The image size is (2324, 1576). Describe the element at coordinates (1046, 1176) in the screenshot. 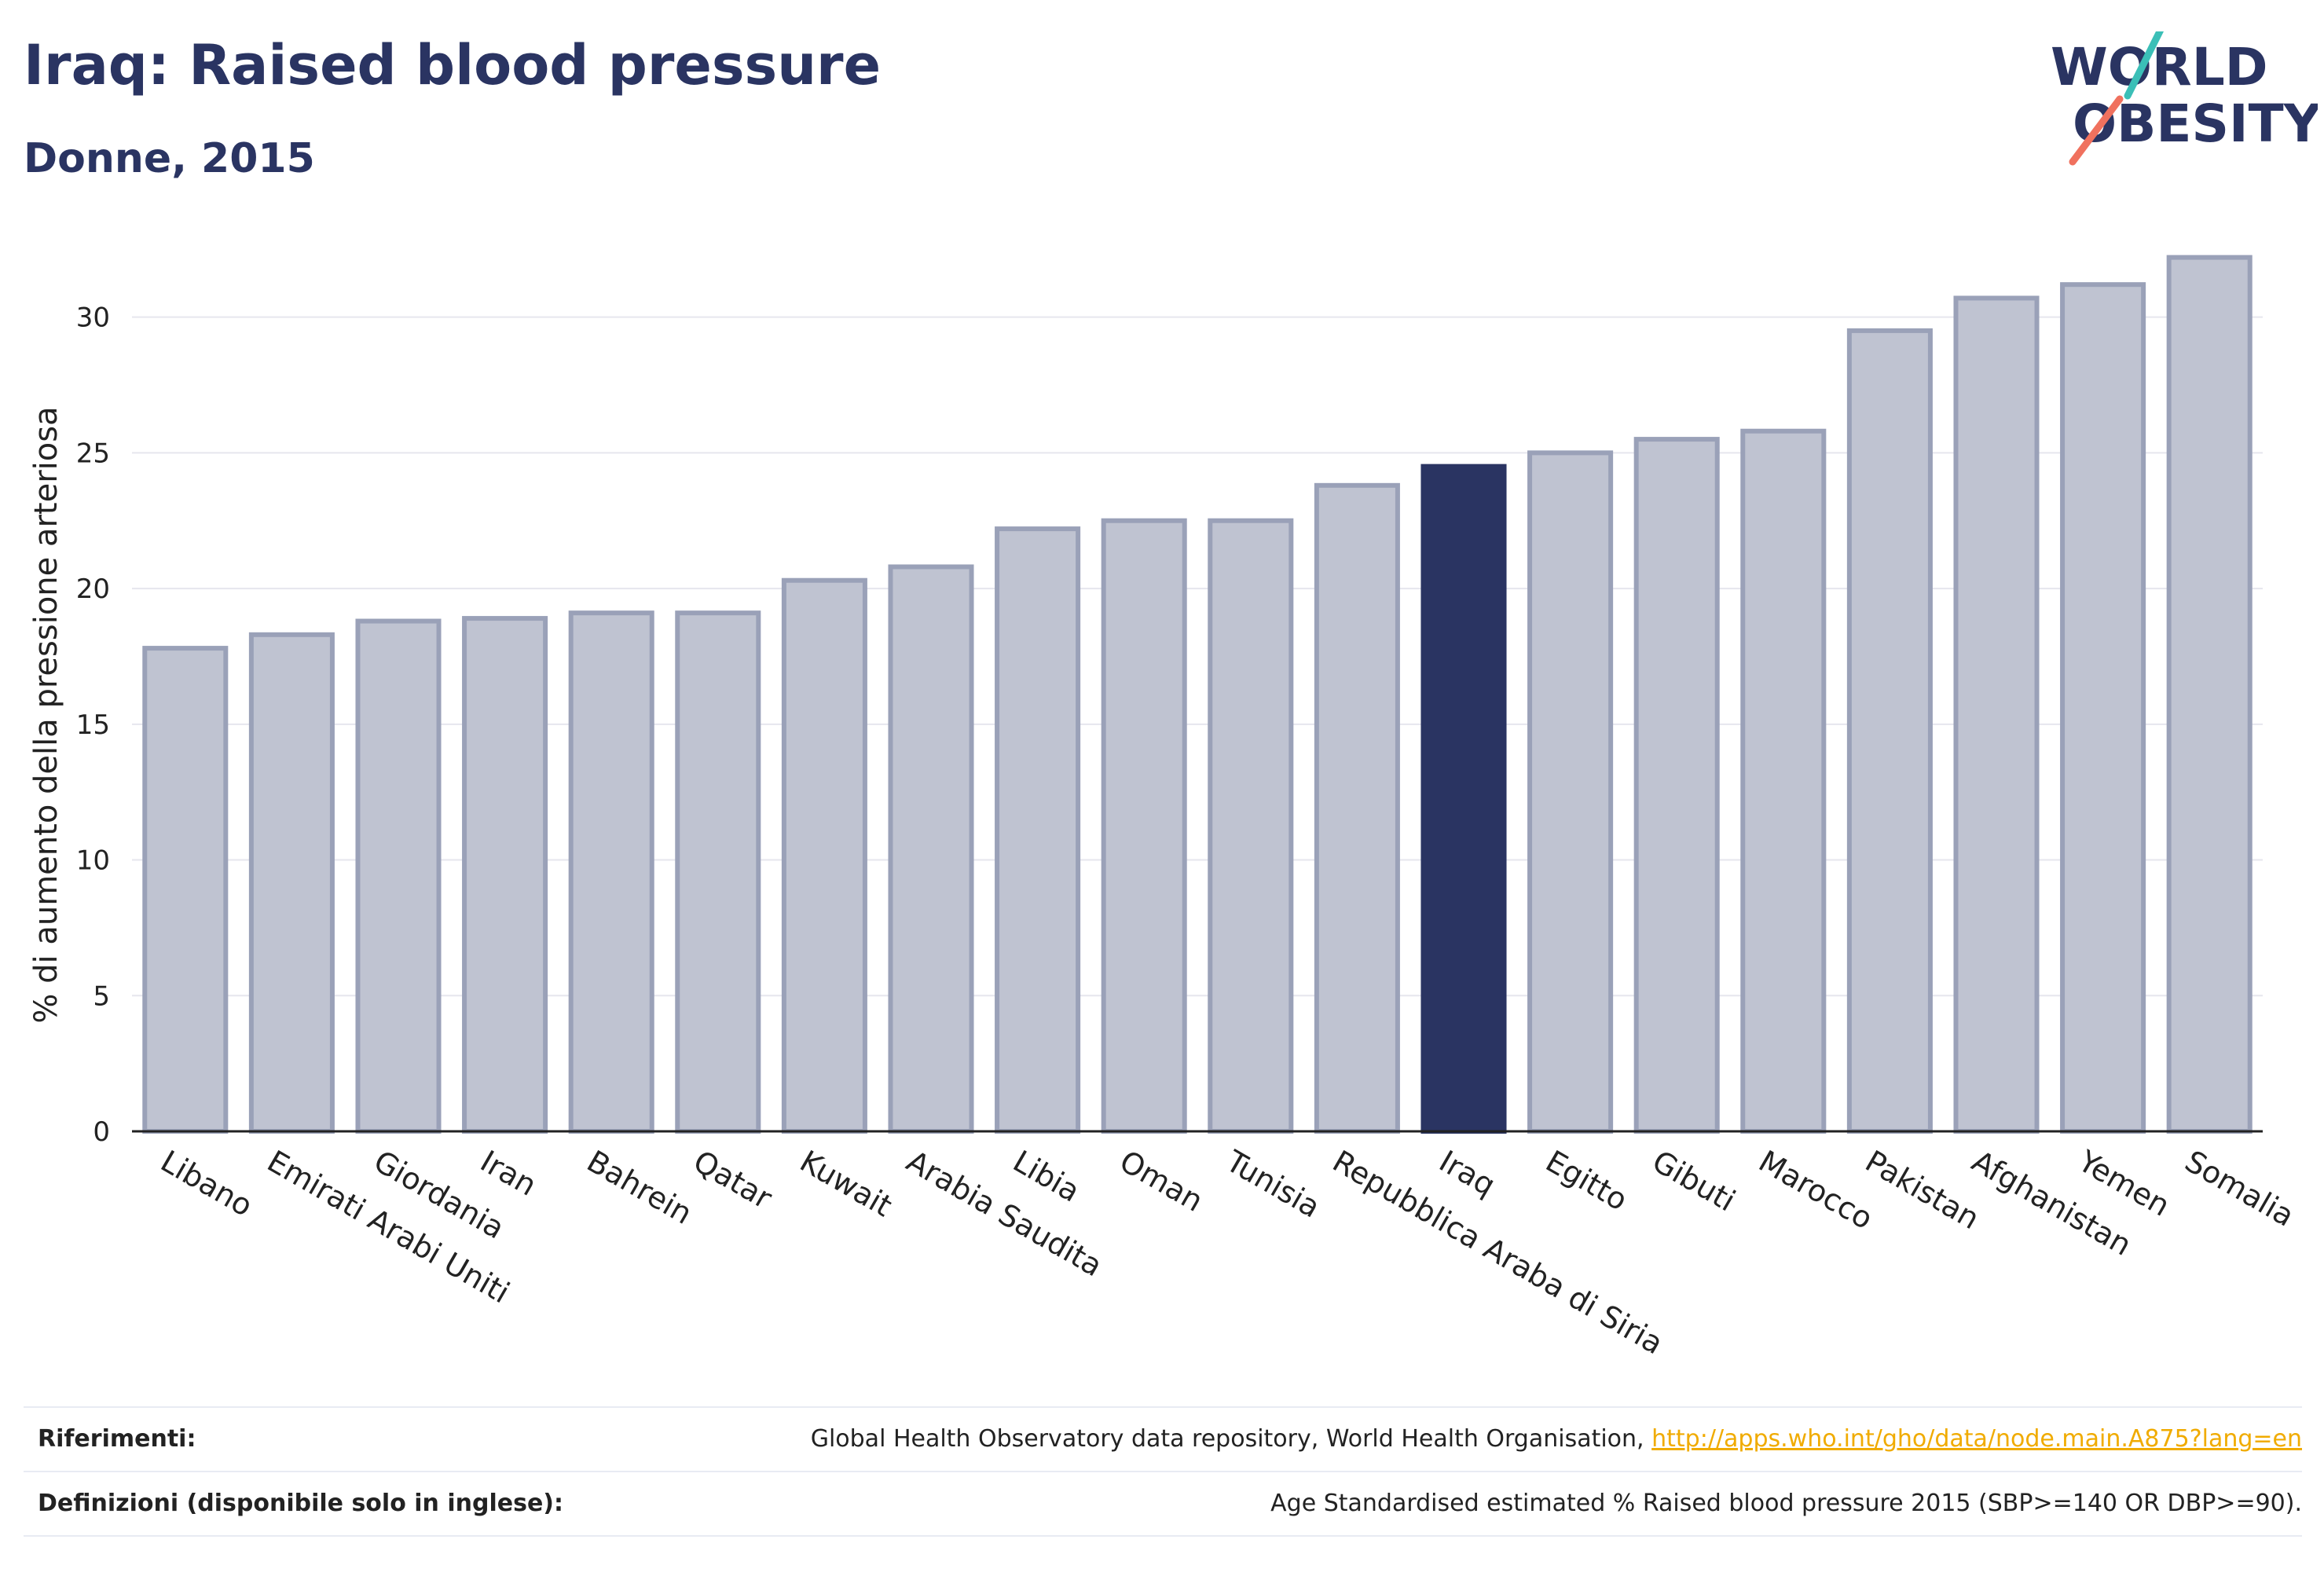

I see `x-tick-label: Libia` at that location.